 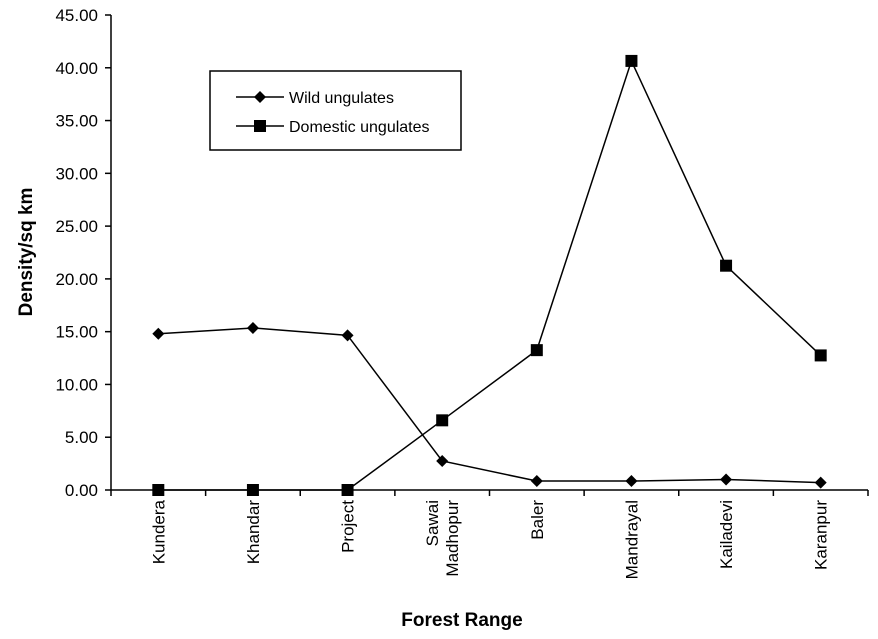 What do you see at coordinates (260, 97) in the screenshot?
I see `legend-marker-diamond` at bounding box center [260, 97].